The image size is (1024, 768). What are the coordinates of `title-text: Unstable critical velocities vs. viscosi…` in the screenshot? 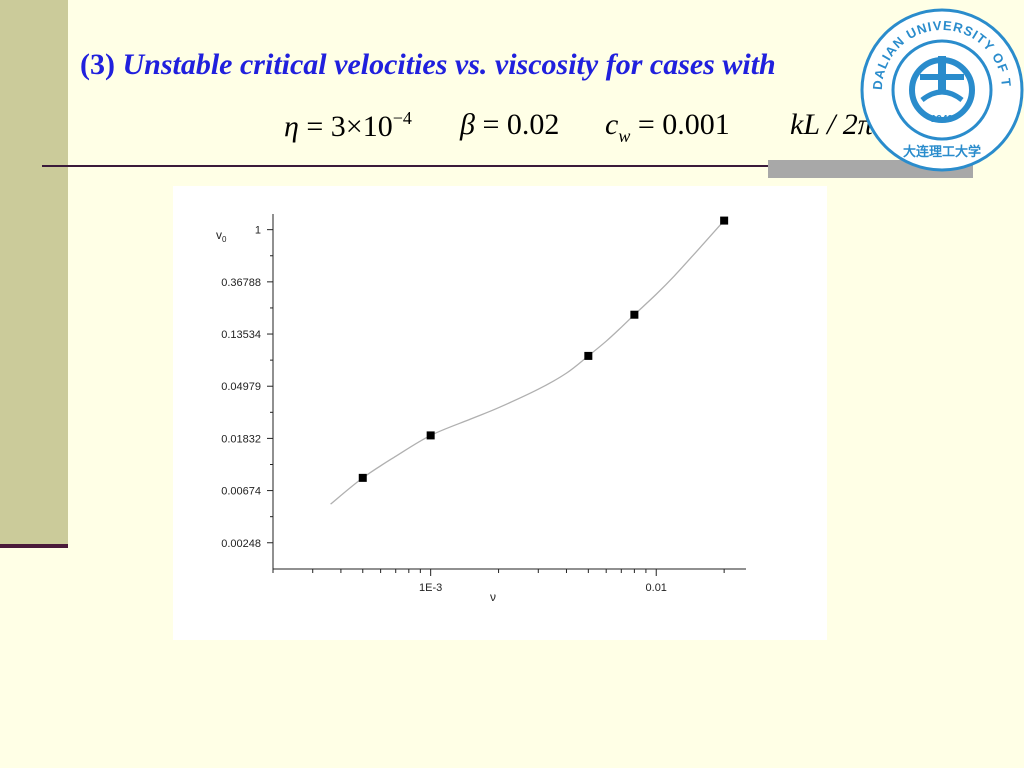 It's located at (449, 64).